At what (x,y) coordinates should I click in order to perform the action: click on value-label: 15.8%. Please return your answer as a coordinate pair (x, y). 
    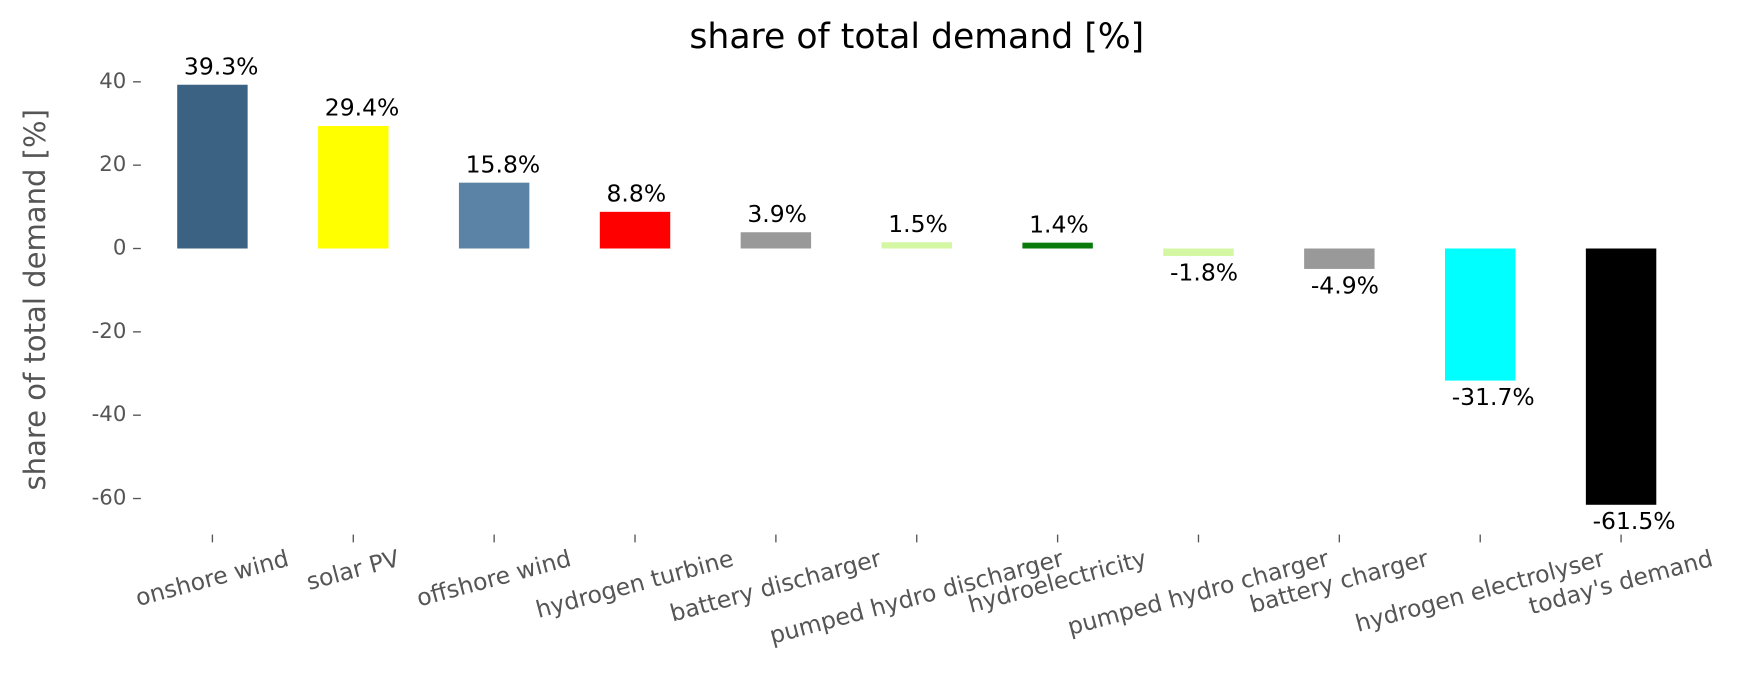
    Looking at the image, I should click on (503, 164).